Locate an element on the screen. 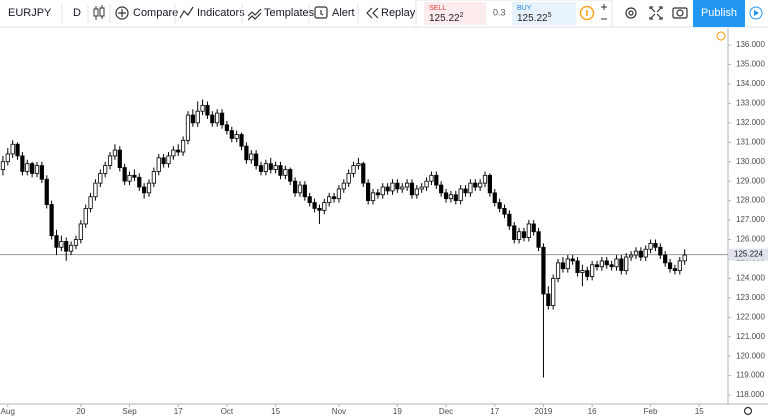 The image size is (768, 419). buy-button is located at coordinates (544, 13).